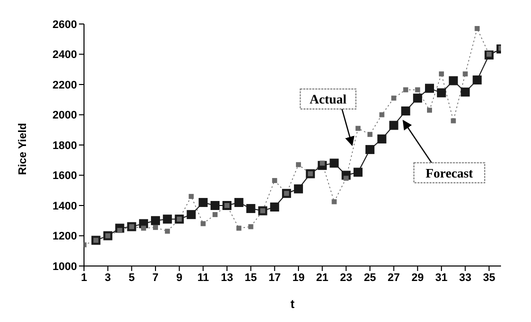  I want to click on y-tick-label: 2600, so click(64, 24).